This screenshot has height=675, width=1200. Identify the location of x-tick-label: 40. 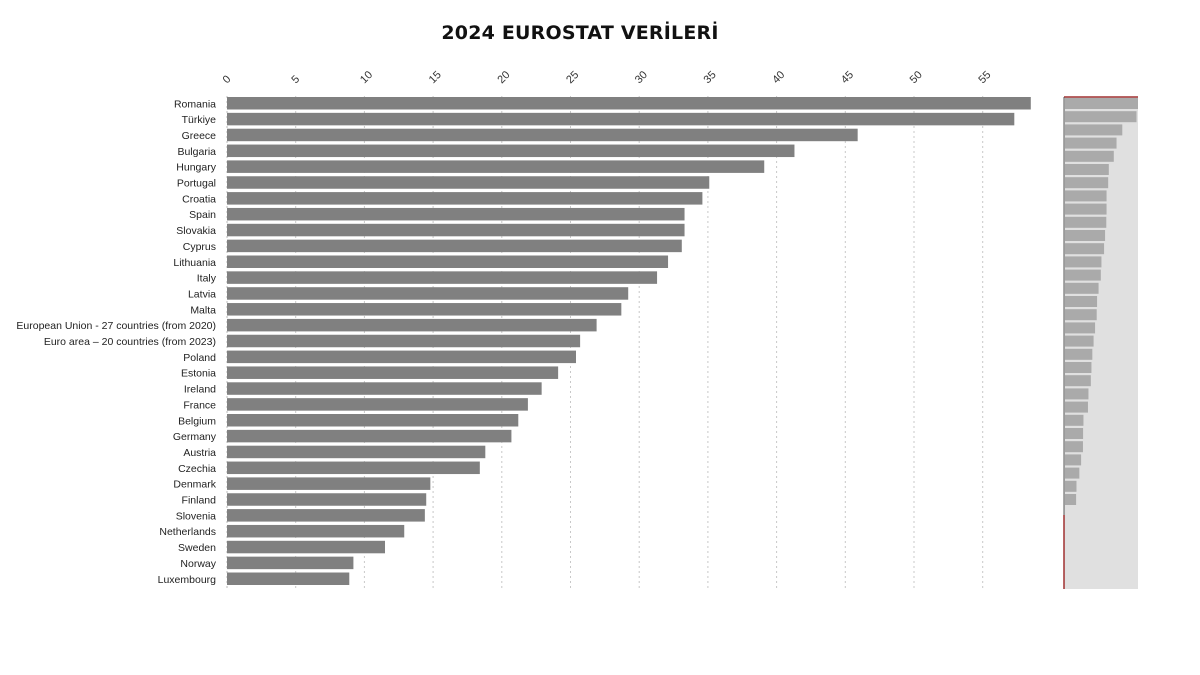
(778, 77).